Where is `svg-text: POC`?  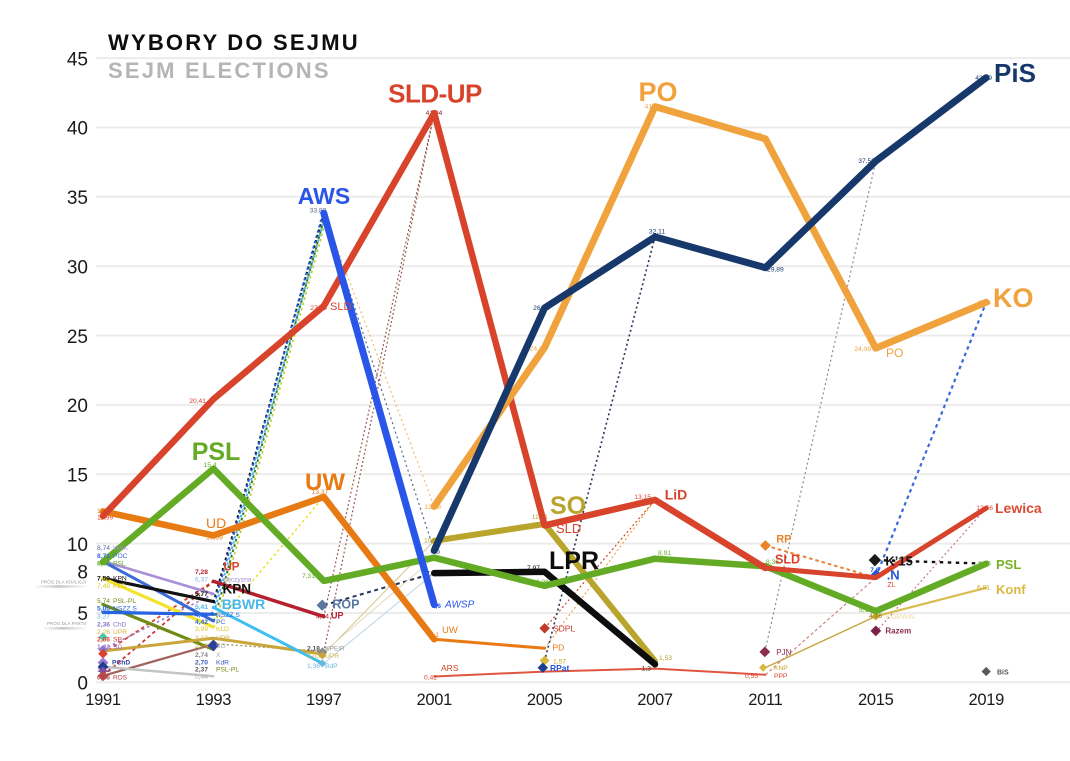
svg-text: POC is located at coordinates (120, 556).